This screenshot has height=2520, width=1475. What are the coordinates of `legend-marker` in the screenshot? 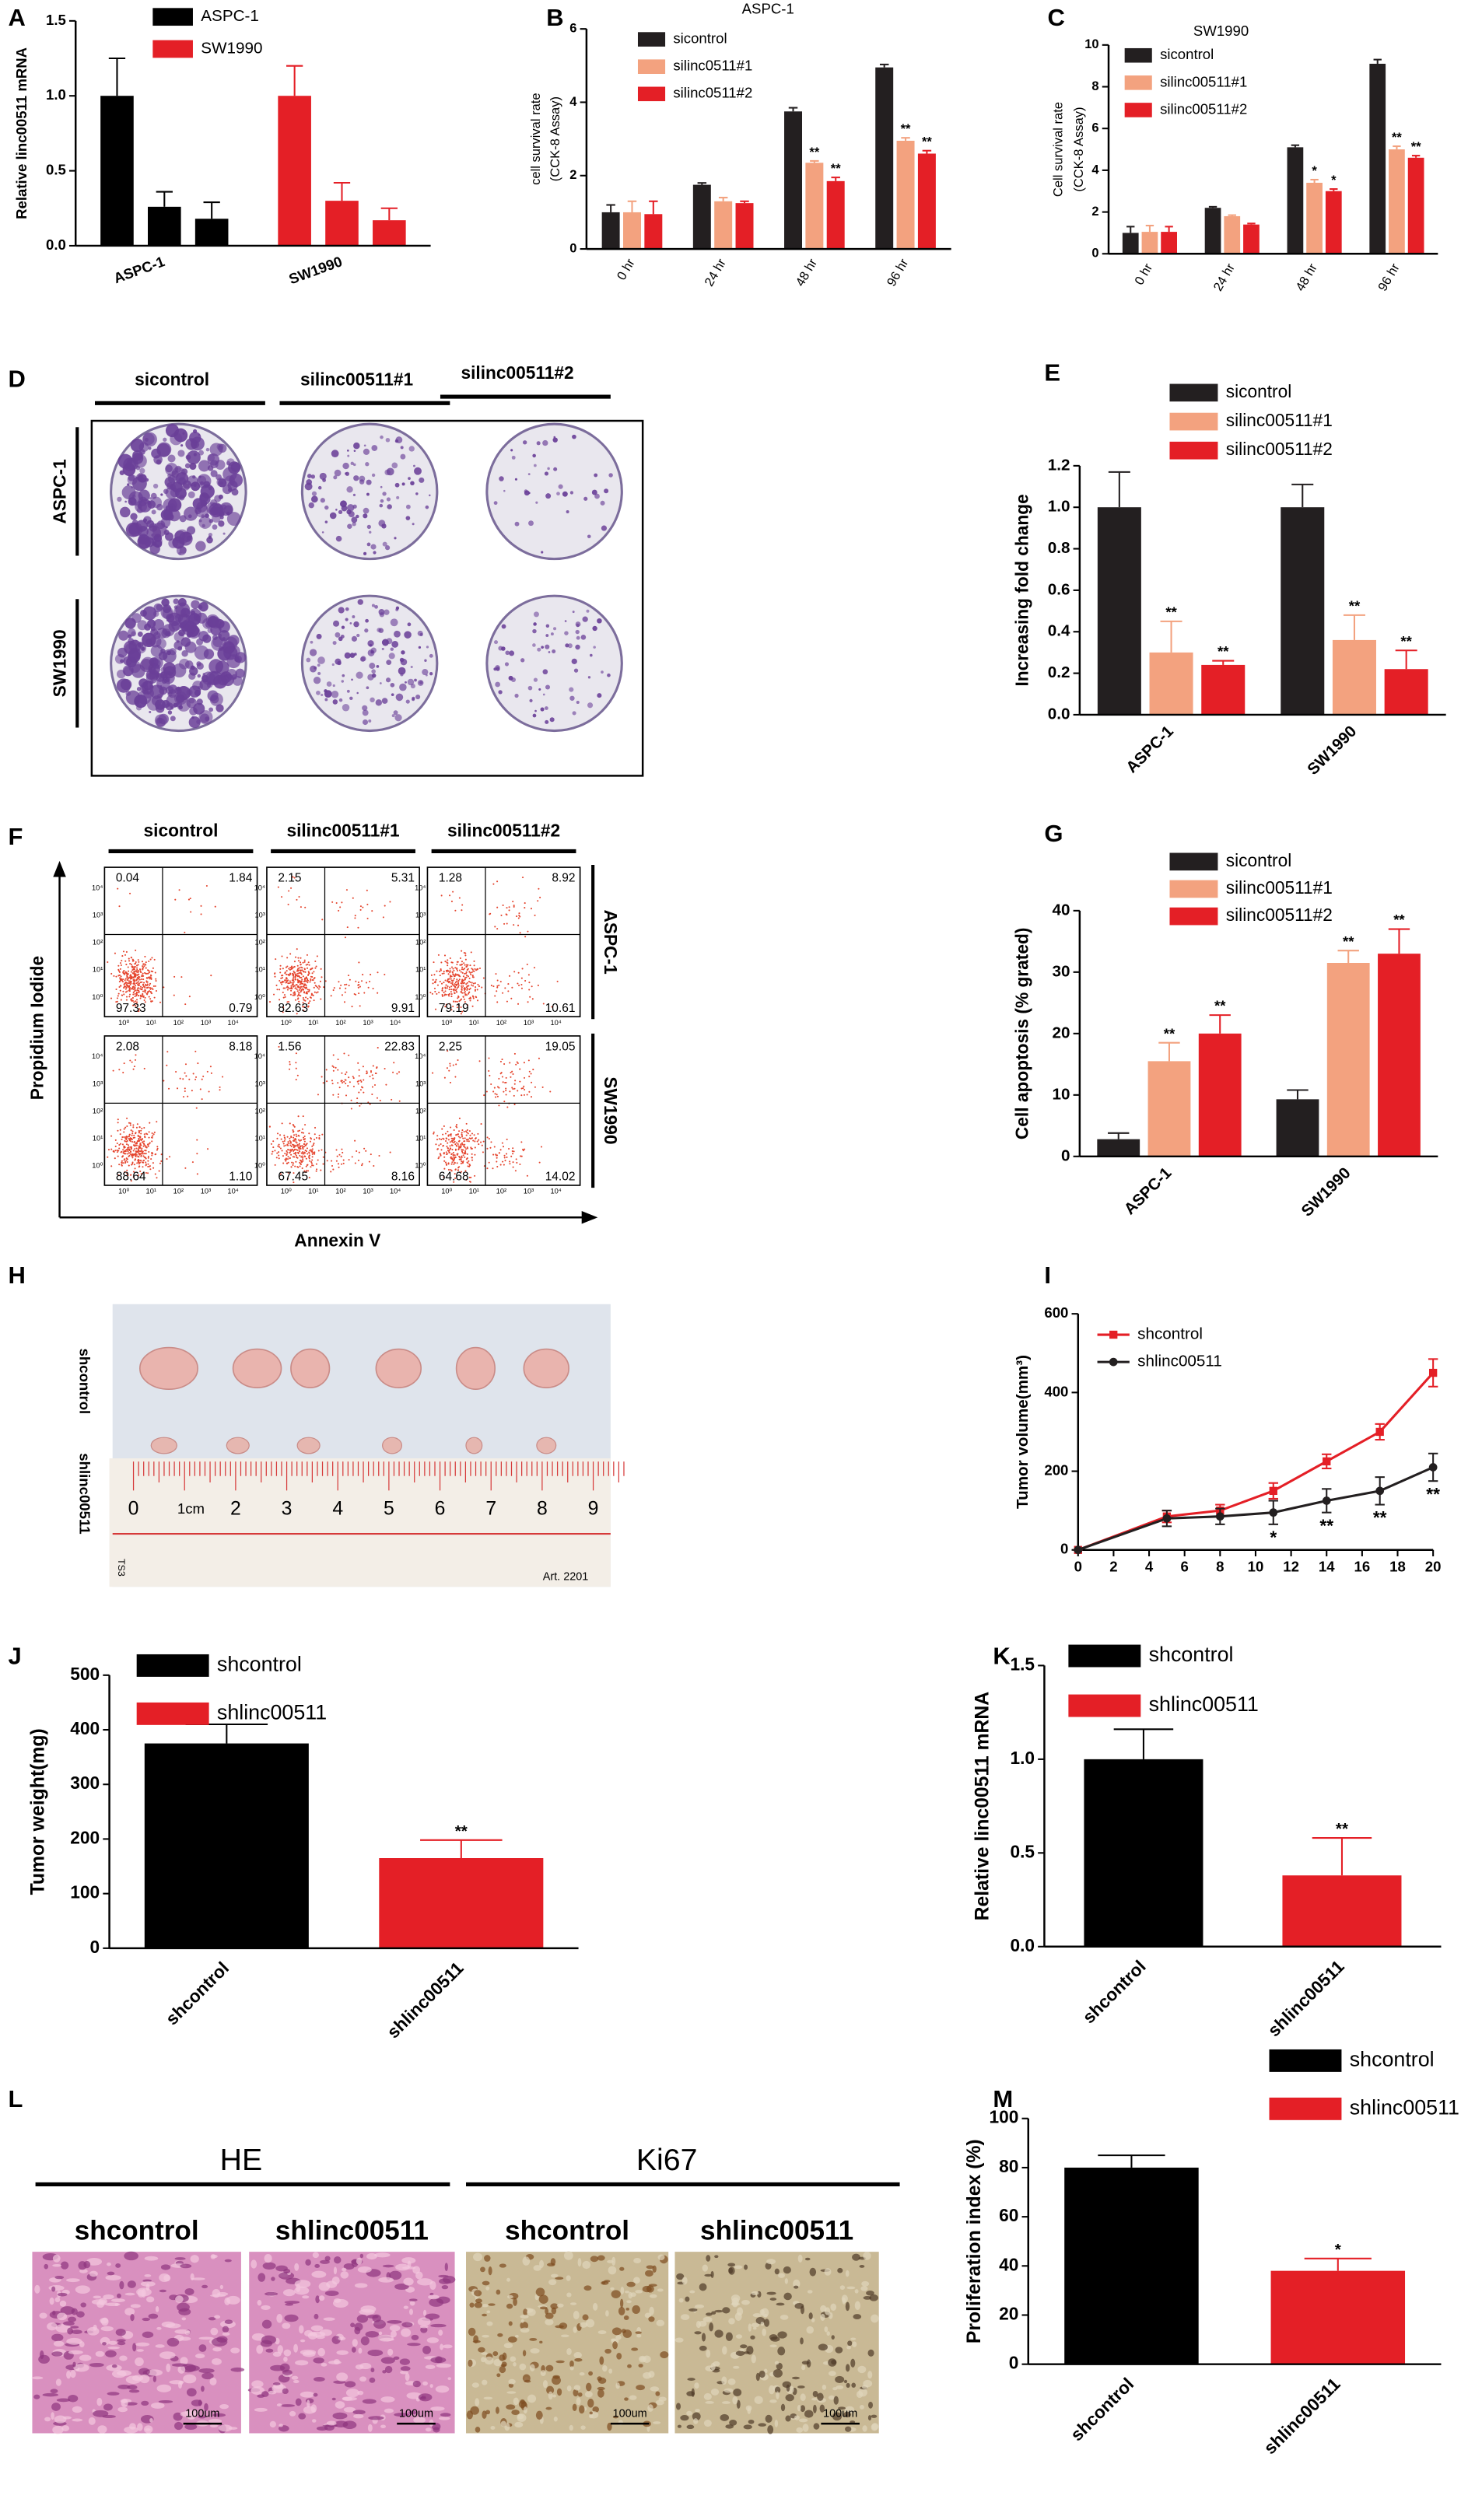 It's located at (1113, 1362).